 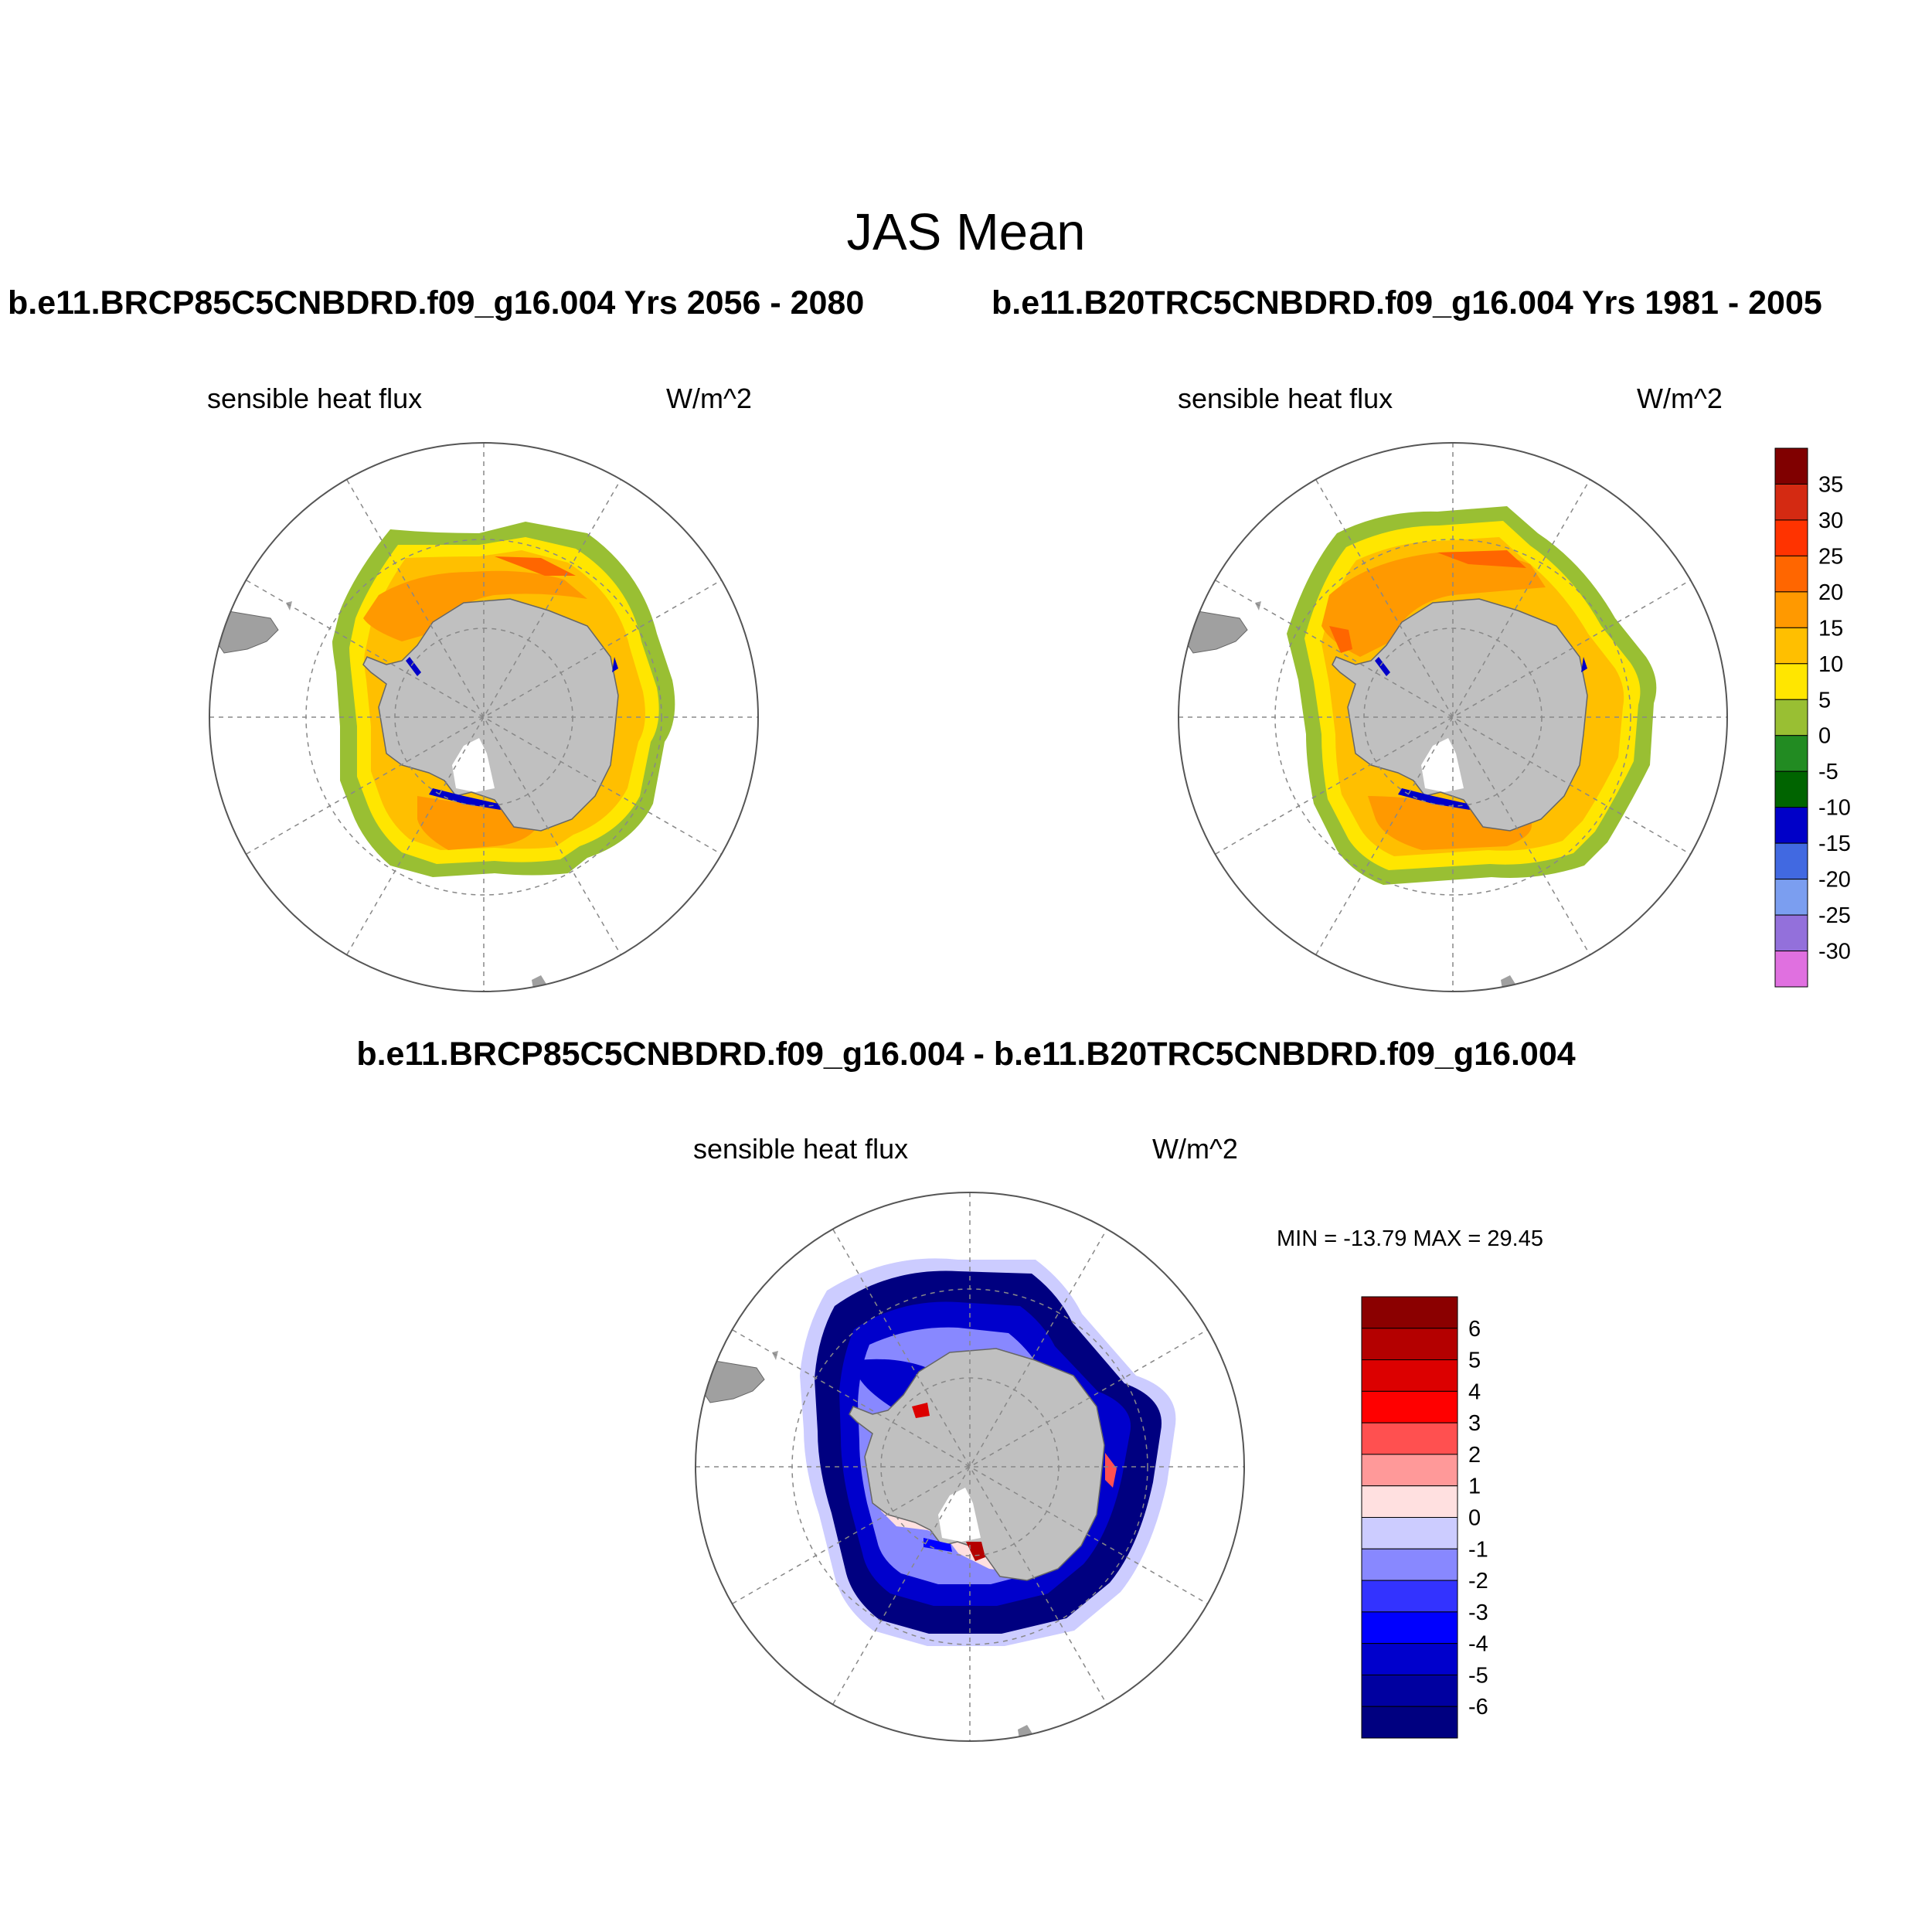 I want to click on polar-map-future, so click(x=484, y=717).